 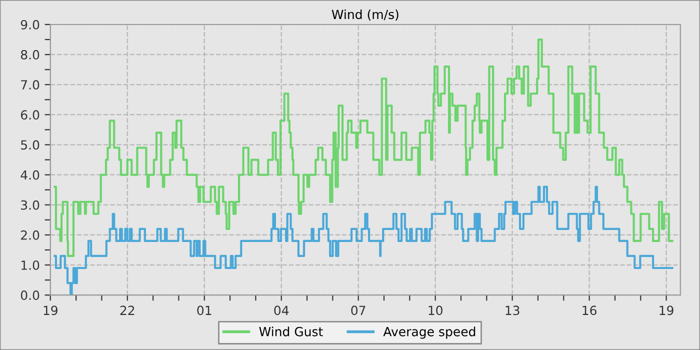 What do you see at coordinates (30, 55) in the screenshot?
I see `y-tick-label: 8.0` at bounding box center [30, 55].